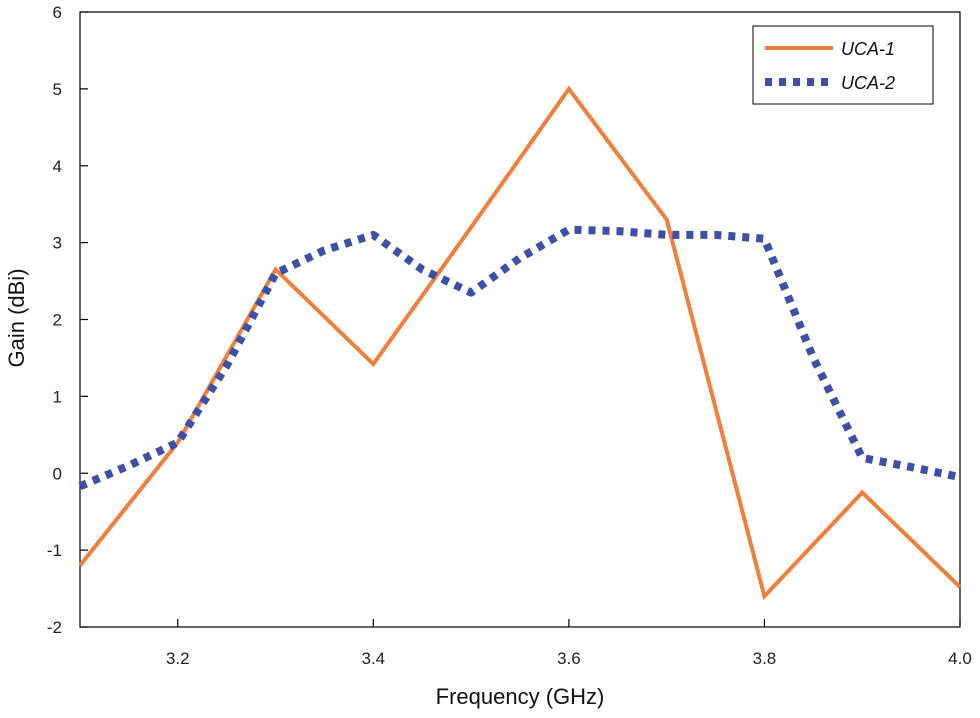 The width and height of the screenshot is (980, 718). Describe the element at coordinates (960, 658) in the screenshot. I see `x-tick-label: 4.0` at that location.